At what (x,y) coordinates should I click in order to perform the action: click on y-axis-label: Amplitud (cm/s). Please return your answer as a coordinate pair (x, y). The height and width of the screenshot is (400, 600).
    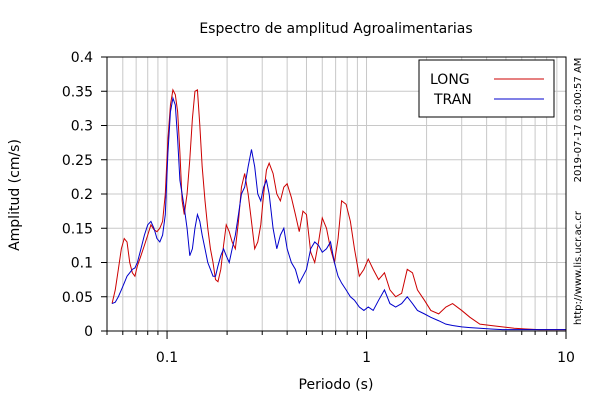
    Looking at the image, I should click on (15, 195).